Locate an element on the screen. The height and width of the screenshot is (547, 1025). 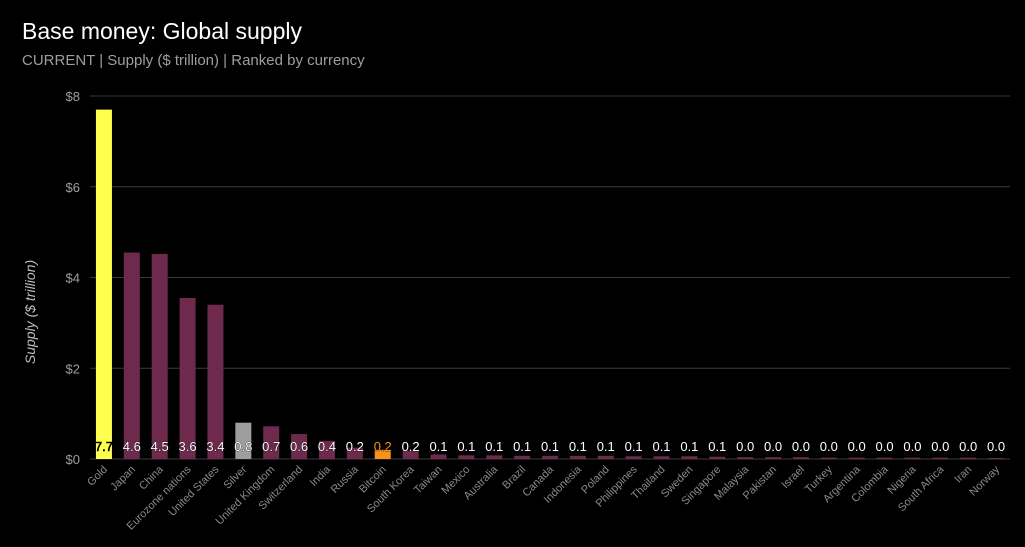
bar-singapore is located at coordinates (717, 457).